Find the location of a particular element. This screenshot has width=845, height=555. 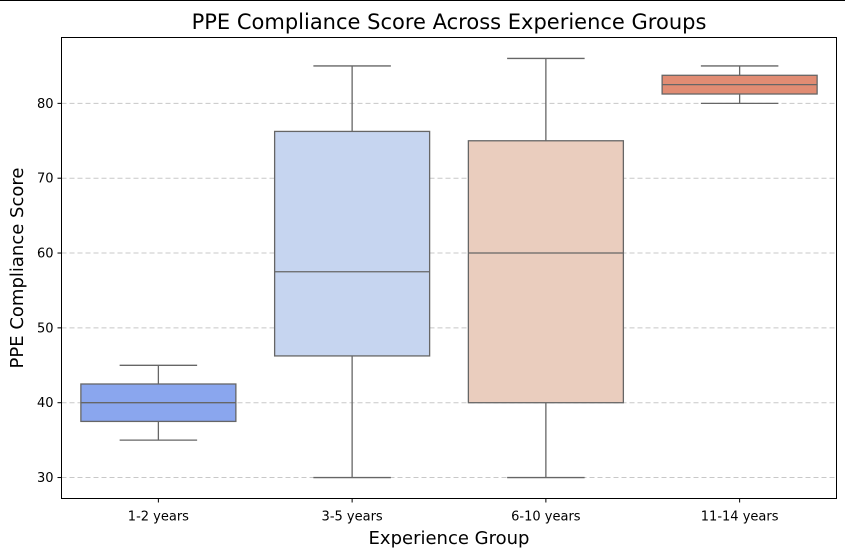

y-tick-label: 40 is located at coordinates (45, 403).